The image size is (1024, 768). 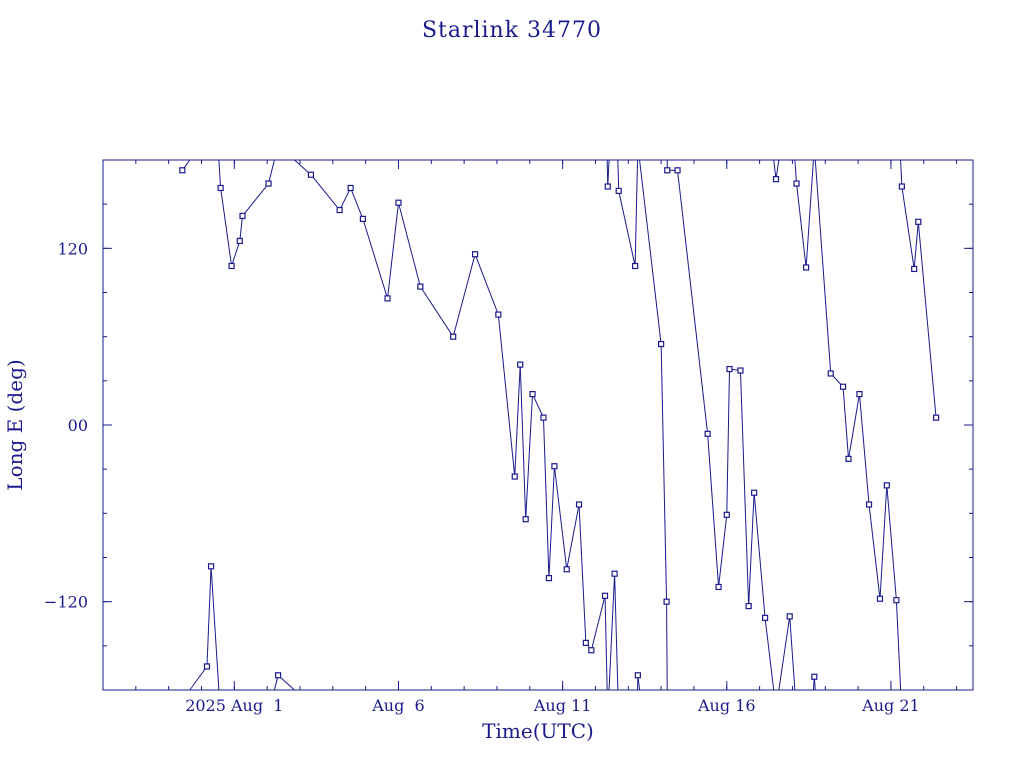 What do you see at coordinates (562, 705) in the screenshot?
I see `x-tick-label: Aug 11` at bounding box center [562, 705].